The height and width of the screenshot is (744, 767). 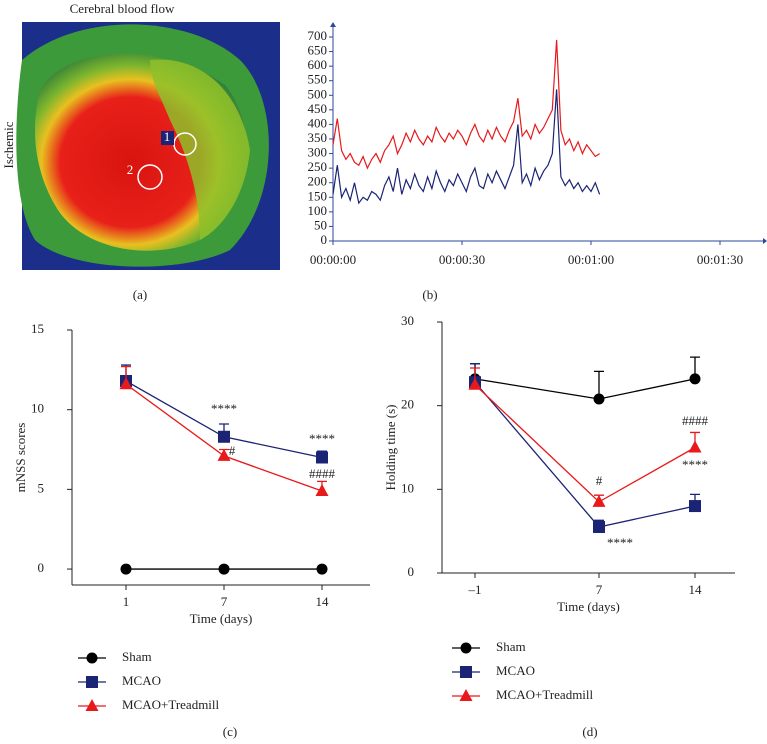 I want to click on y-tick-label: 5, so click(x=41, y=487).